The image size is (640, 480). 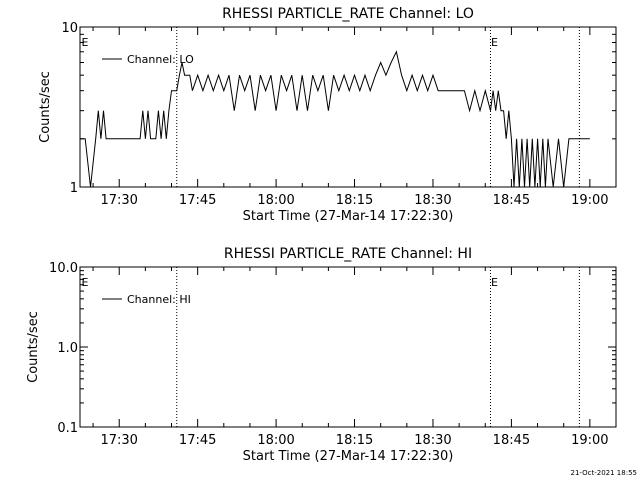 I want to click on y-tick-label: 10.0, so click(x=63, y=268).